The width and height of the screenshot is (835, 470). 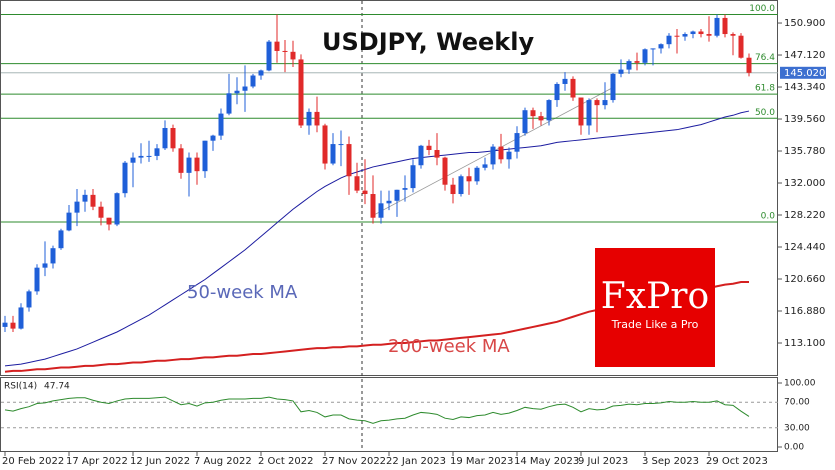 What do you see at coordinates (377, 410) in the screenshot?
I see `rsi-line` at bounding box center [377, 410].